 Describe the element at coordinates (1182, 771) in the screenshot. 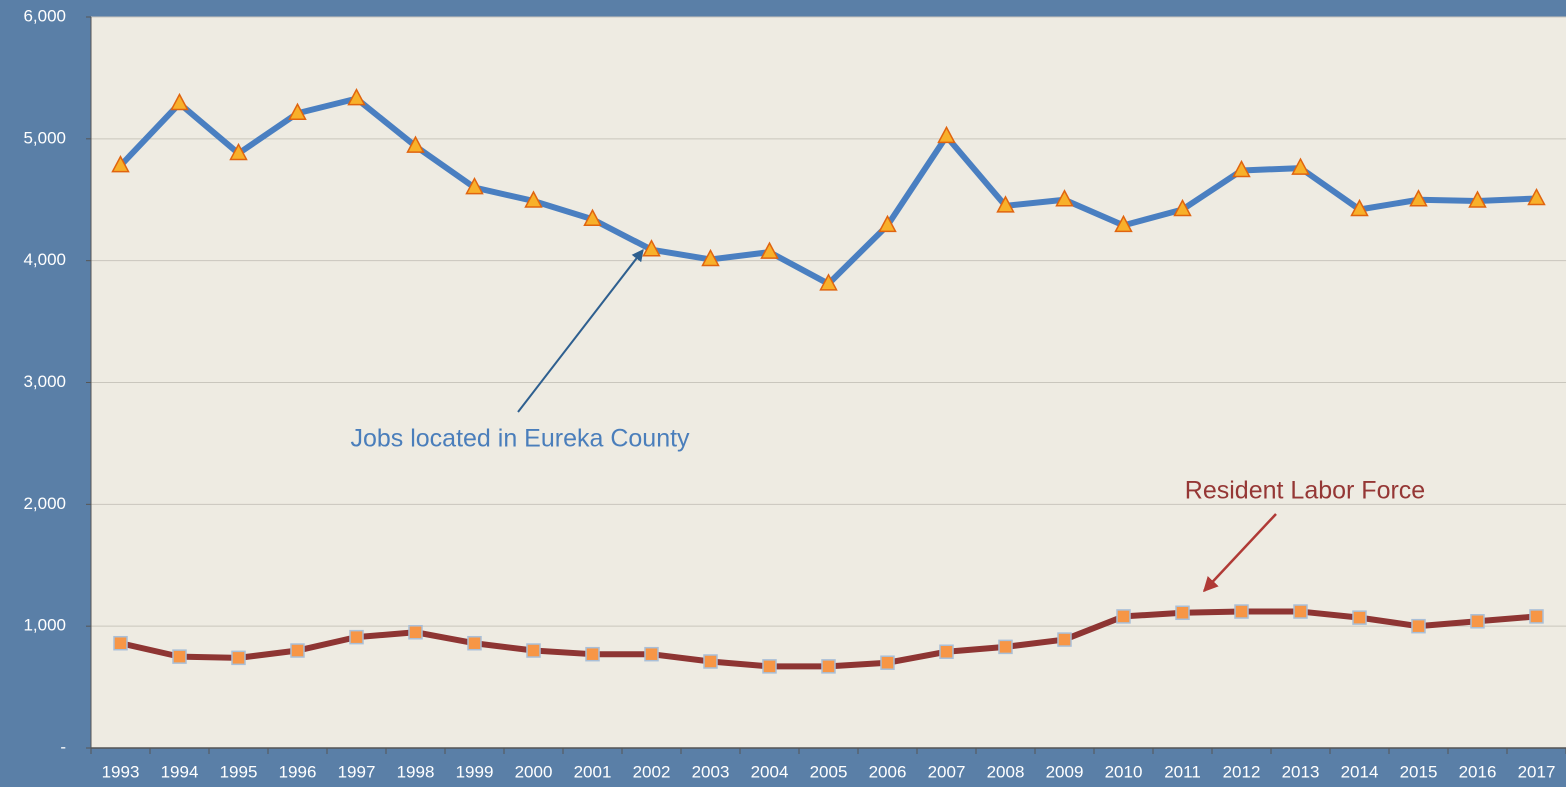

I see `x-tick-label: 2011` at that location.